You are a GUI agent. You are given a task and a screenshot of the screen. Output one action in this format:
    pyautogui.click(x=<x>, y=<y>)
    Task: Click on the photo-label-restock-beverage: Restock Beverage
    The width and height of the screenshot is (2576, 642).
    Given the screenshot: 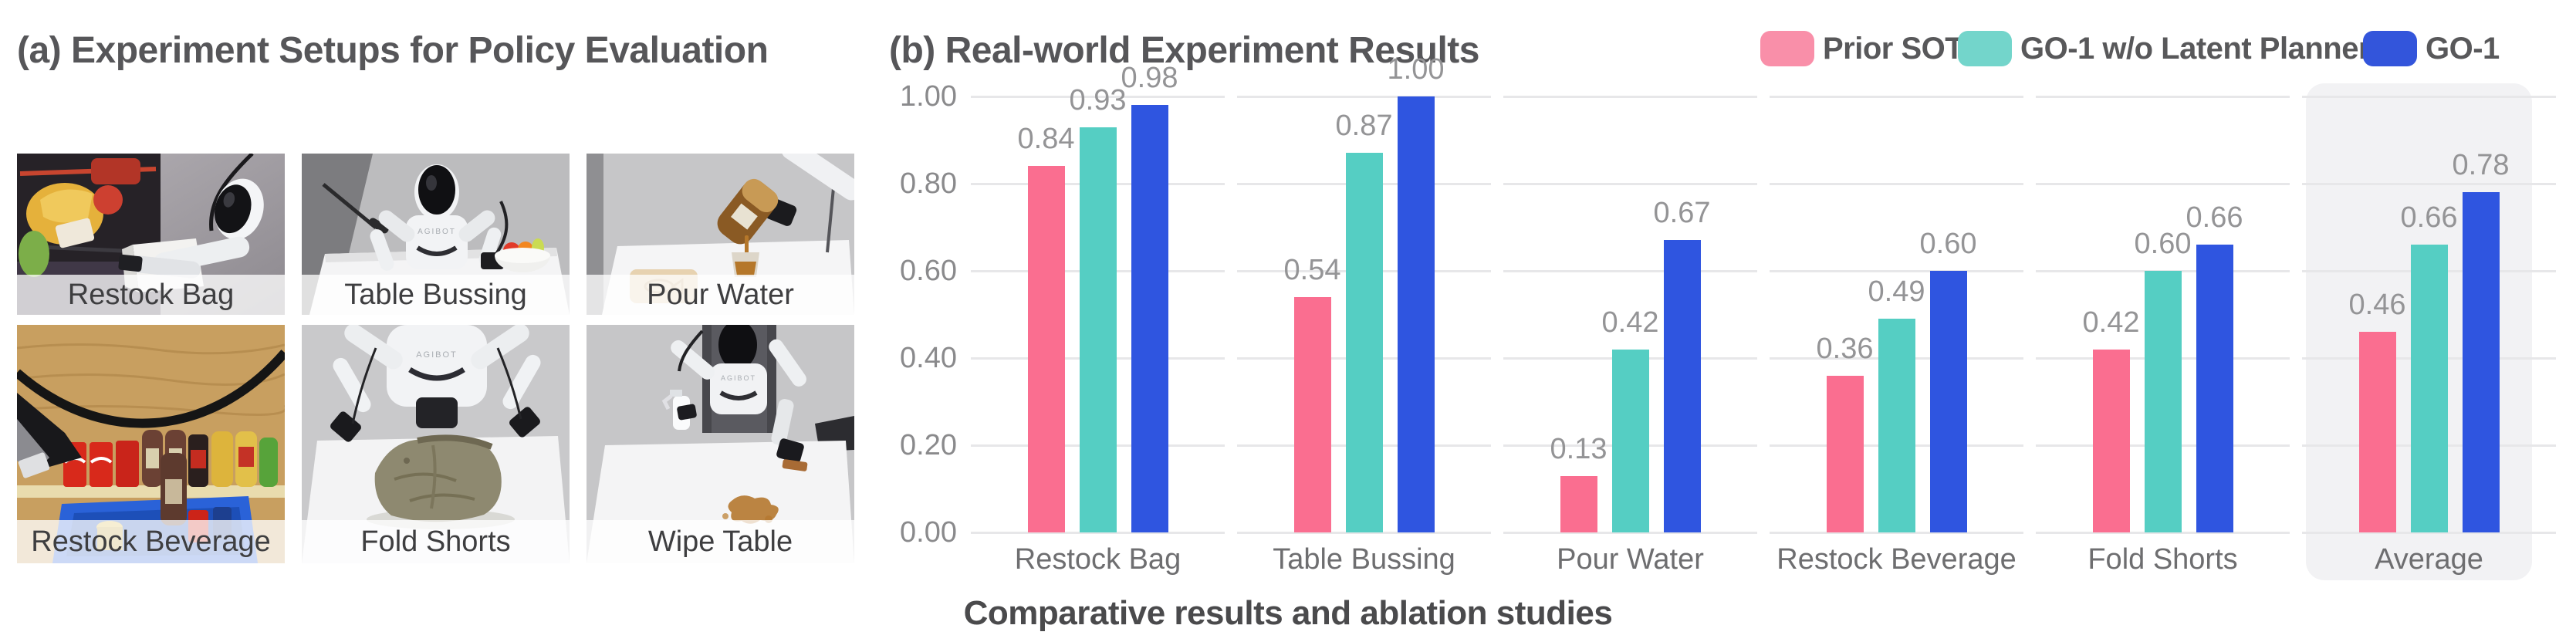 What is the action you would take?
    pyautogui.click(x=151, y=541)
    